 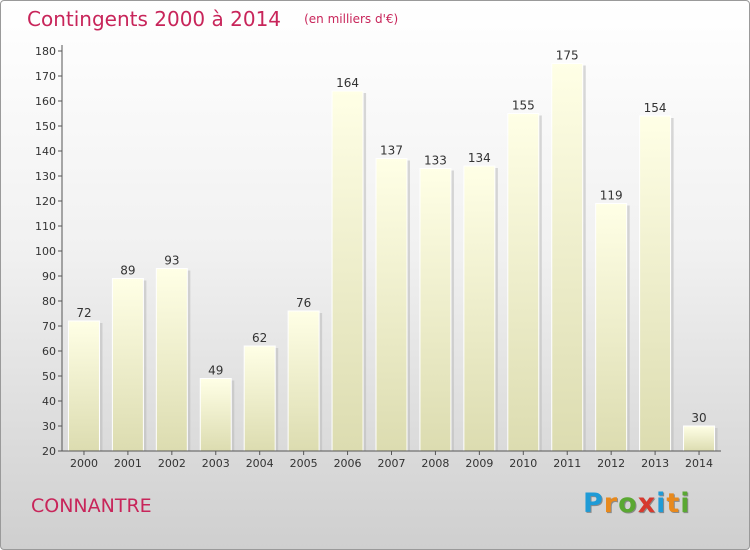 I want to click on data-label: 62, so click(x=259, y=338).